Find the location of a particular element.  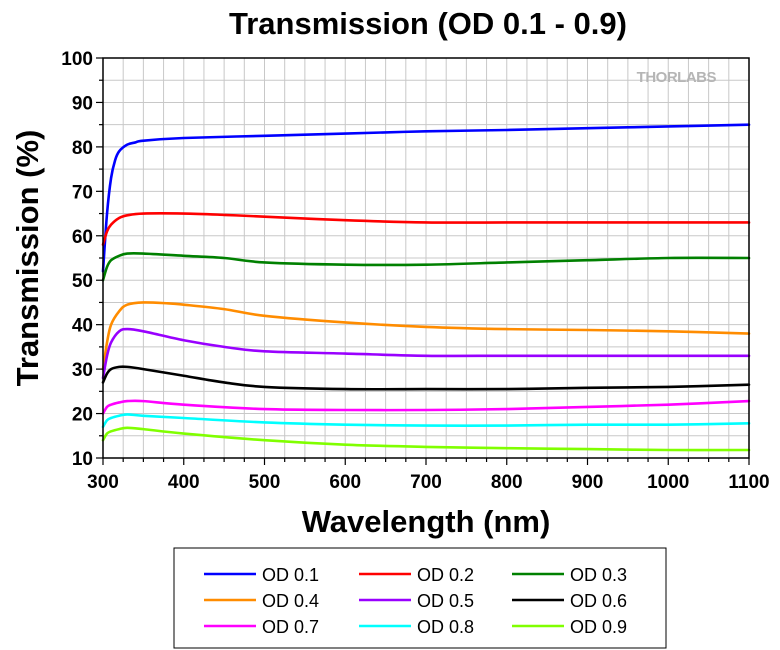

y-tick-label: 100 is located at coordinates (77, 59).